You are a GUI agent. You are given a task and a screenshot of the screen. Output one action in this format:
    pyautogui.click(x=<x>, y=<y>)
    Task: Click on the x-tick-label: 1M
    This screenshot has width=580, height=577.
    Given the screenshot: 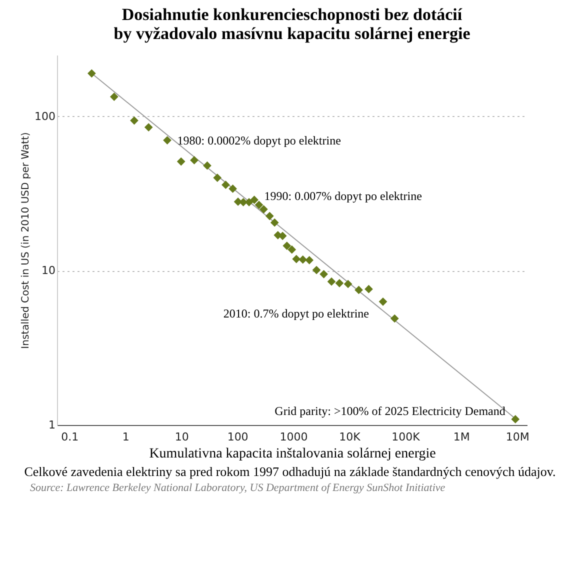 What is the action you would take?
    pyautogui.click(x=461, y=437)
    